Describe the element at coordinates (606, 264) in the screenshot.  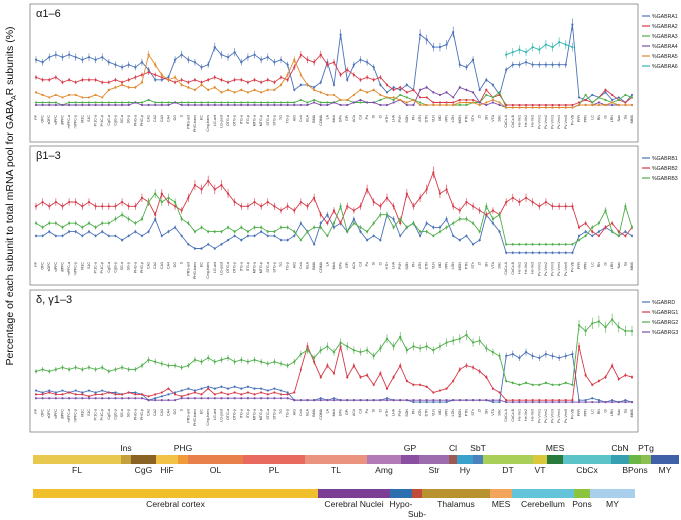
I see `x-tick-label: Gi` at that location.